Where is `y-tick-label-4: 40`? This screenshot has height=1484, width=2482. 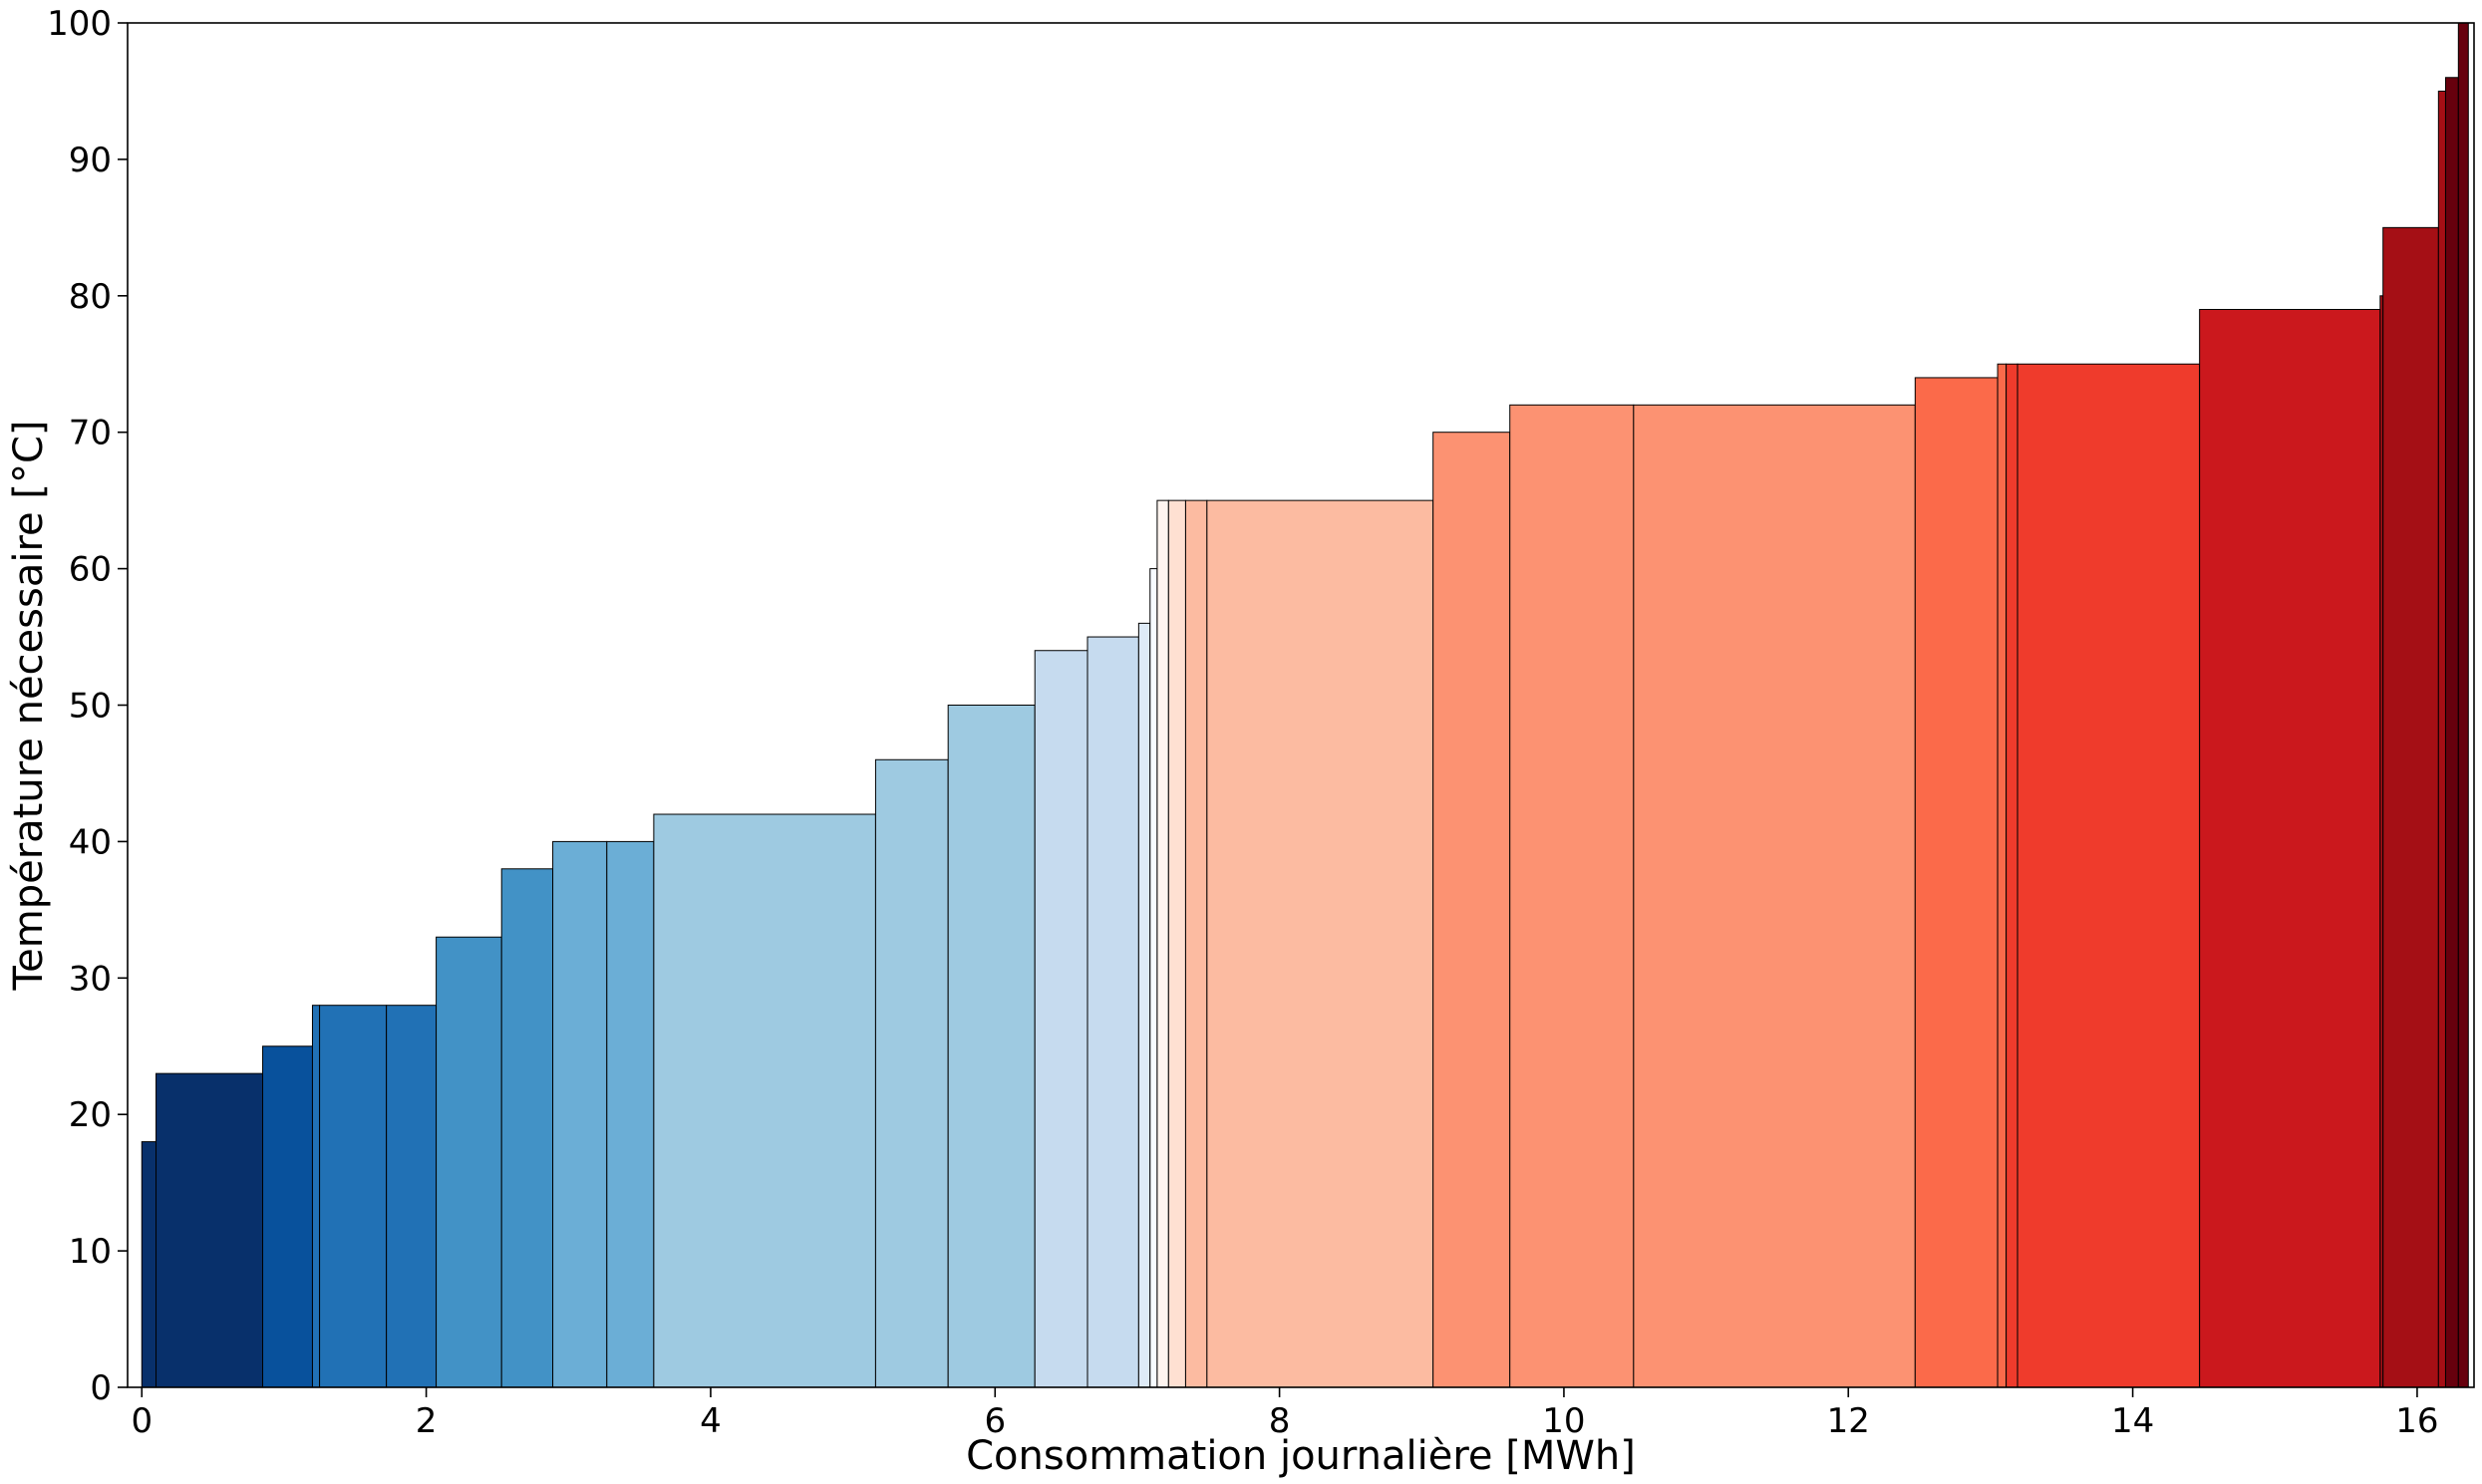 y-tick-label-4: 40 is located at coordinates (90, 842).